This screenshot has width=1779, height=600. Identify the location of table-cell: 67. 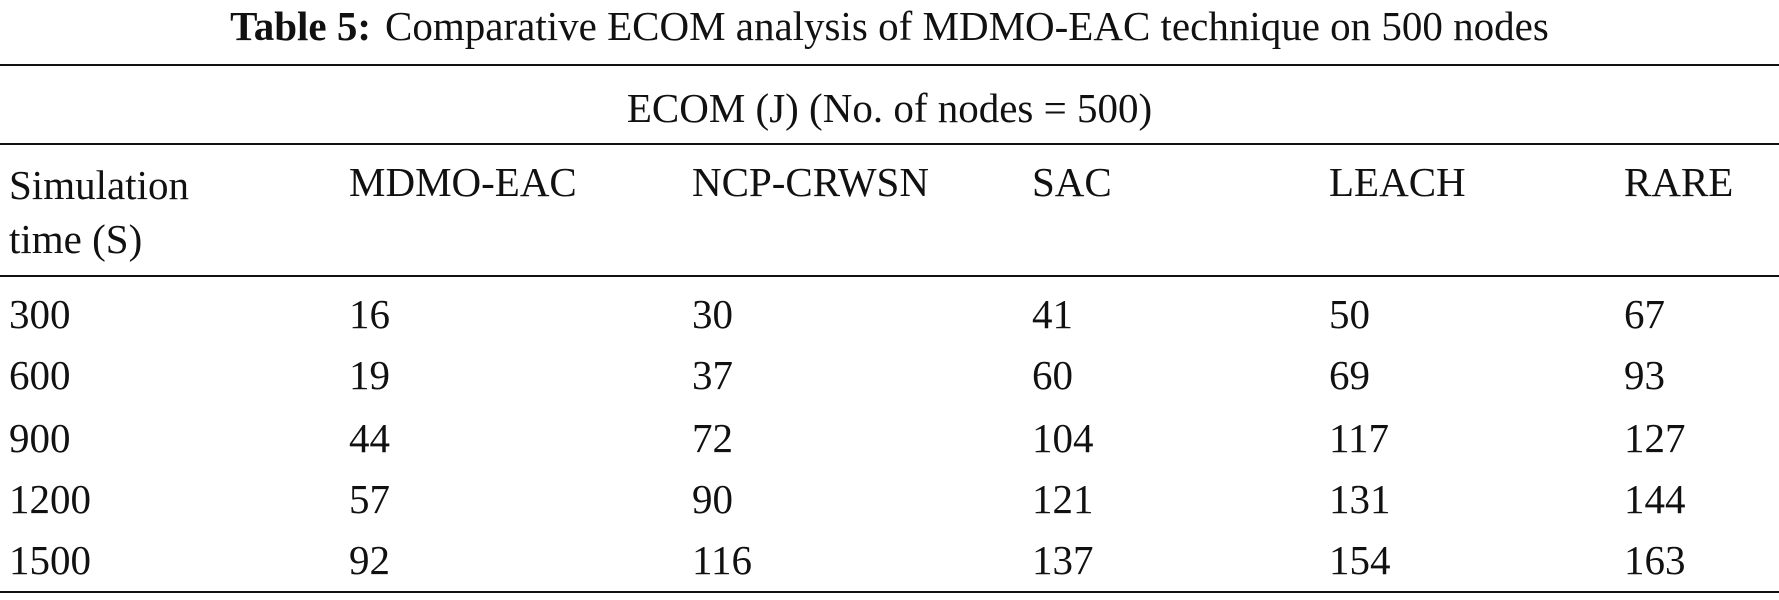
(1644, 314).